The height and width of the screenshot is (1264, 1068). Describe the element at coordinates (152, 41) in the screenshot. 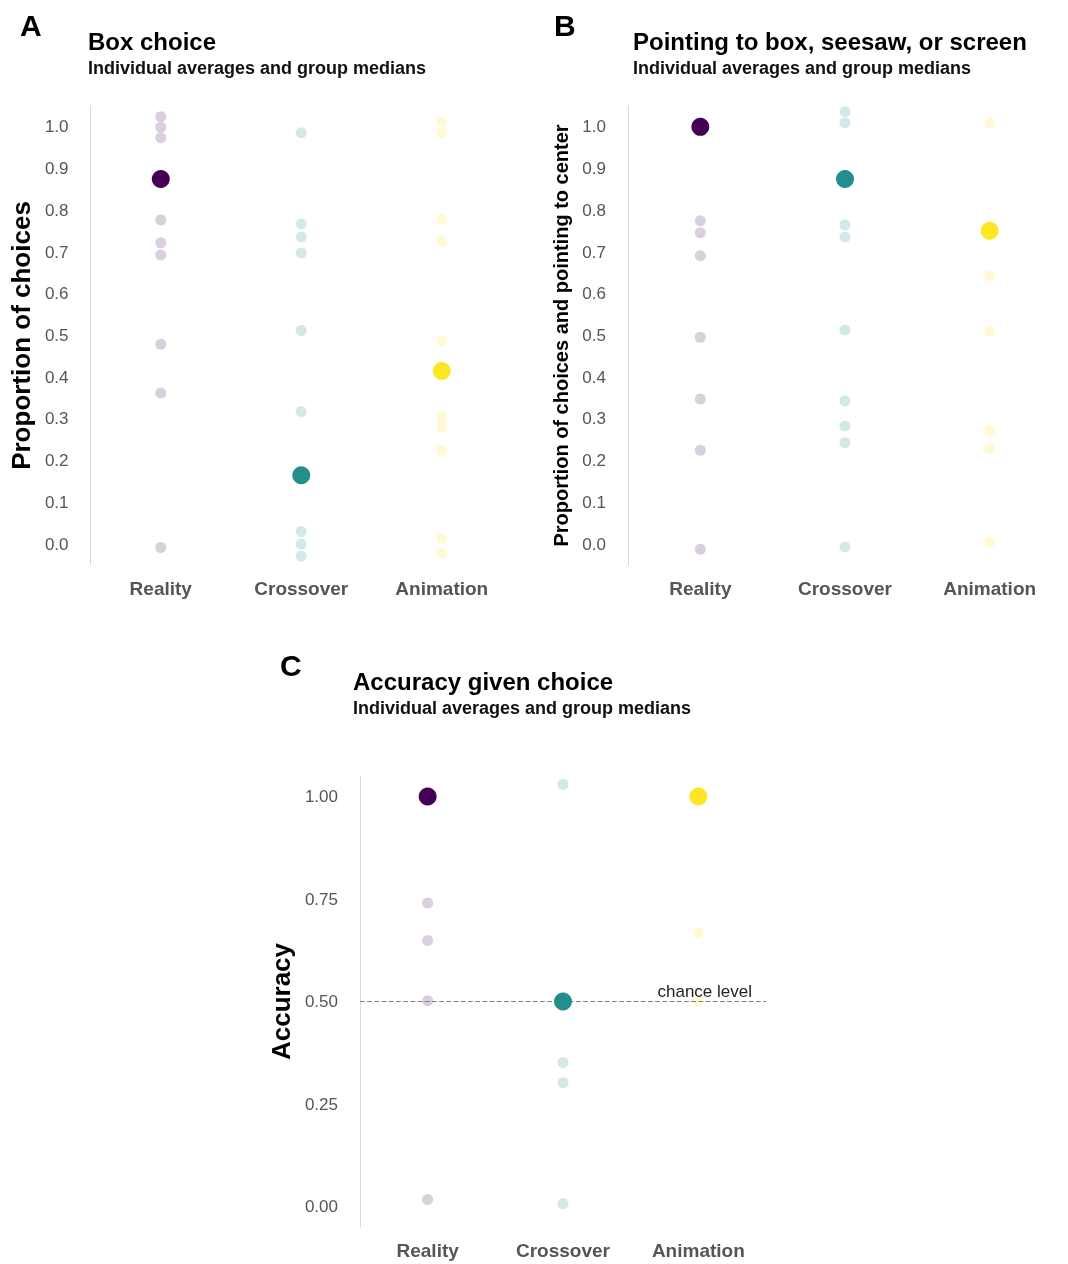

I see `chart-title: Box choice` at that location.